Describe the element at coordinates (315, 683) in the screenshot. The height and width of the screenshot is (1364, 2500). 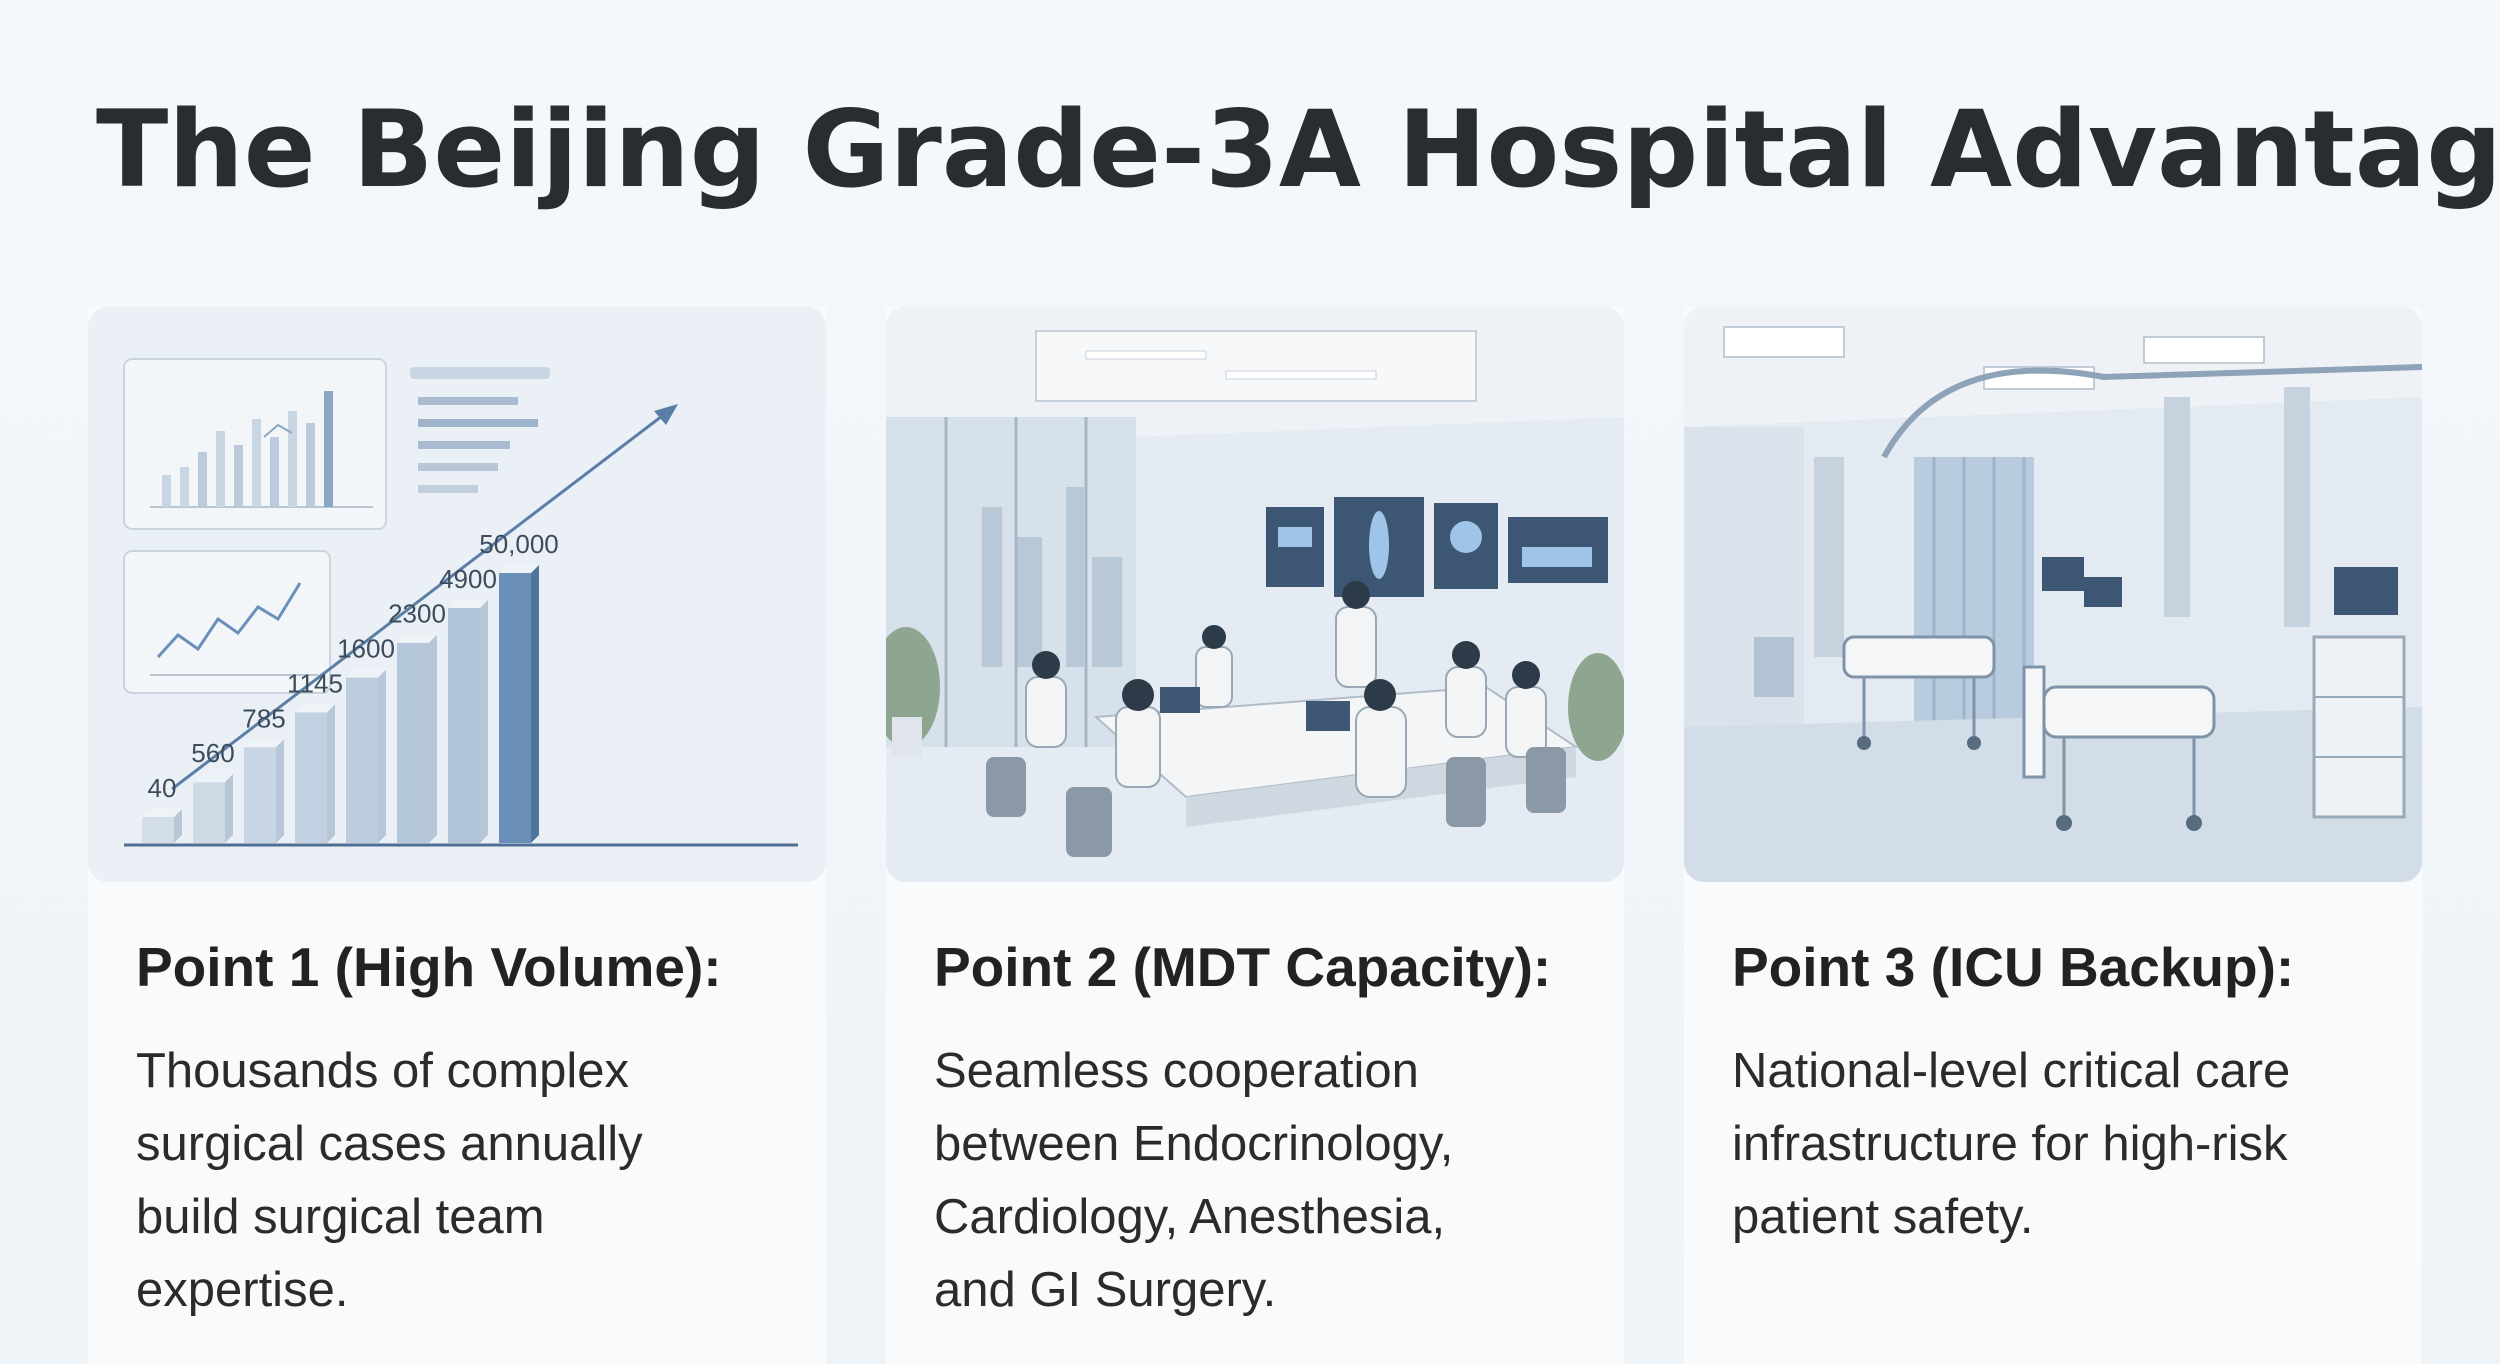
I see `bar-value-label: 1145` at that location.